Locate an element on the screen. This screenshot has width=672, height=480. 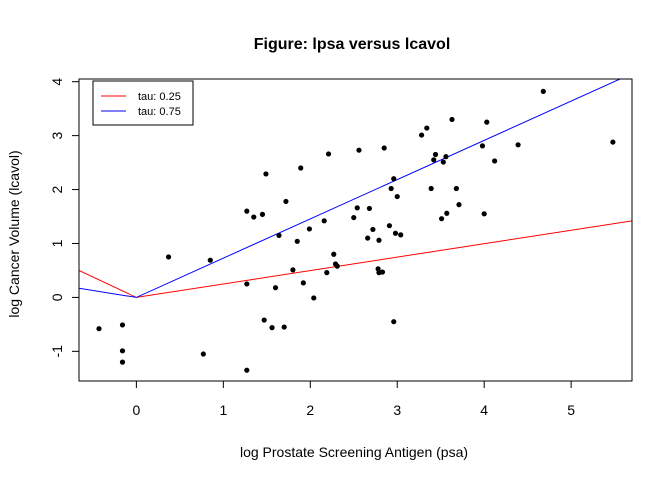
legend: tau: 0.25 tau: 0.75 is located at coordinates (143, 103).